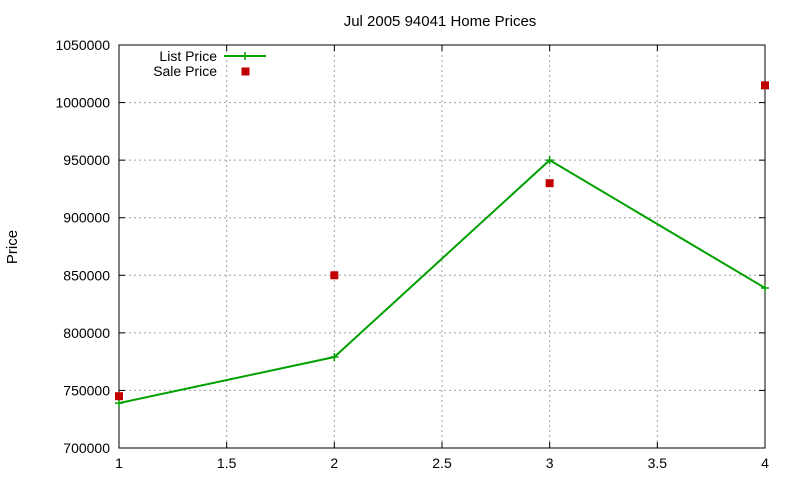 The width and height of the screenshot is (800, 480). Describe the element at coordinates (440, 21) in the screenshot. I see `chart-title: Jul 2005 94041 Home Prices` at that location.